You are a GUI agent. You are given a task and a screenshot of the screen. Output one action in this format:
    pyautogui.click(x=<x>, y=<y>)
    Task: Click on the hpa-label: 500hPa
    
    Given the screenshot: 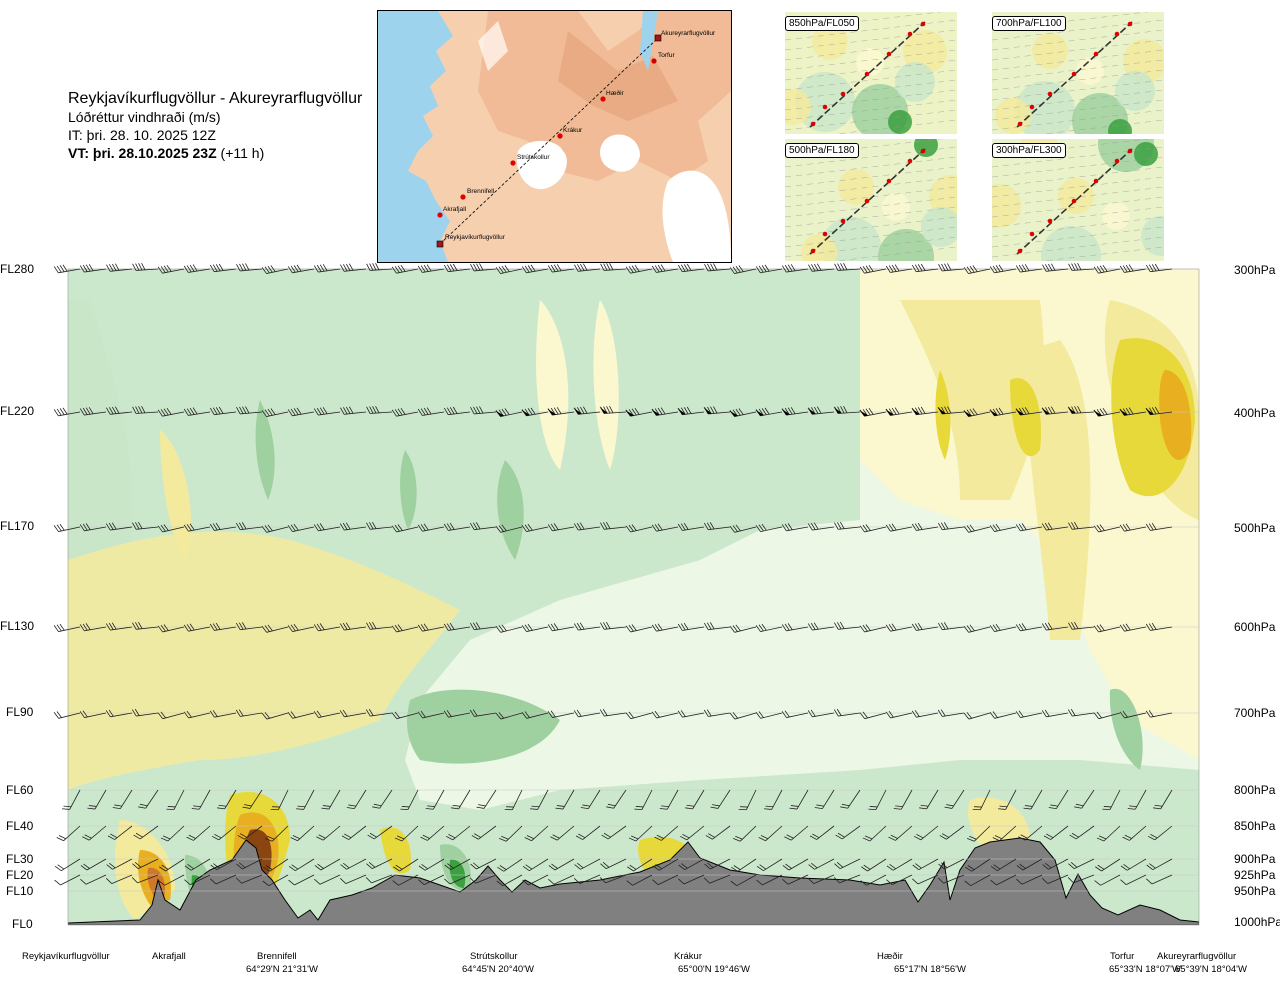 What is the action you would take?
    pyautogui.click(x=1255, y=528)
    